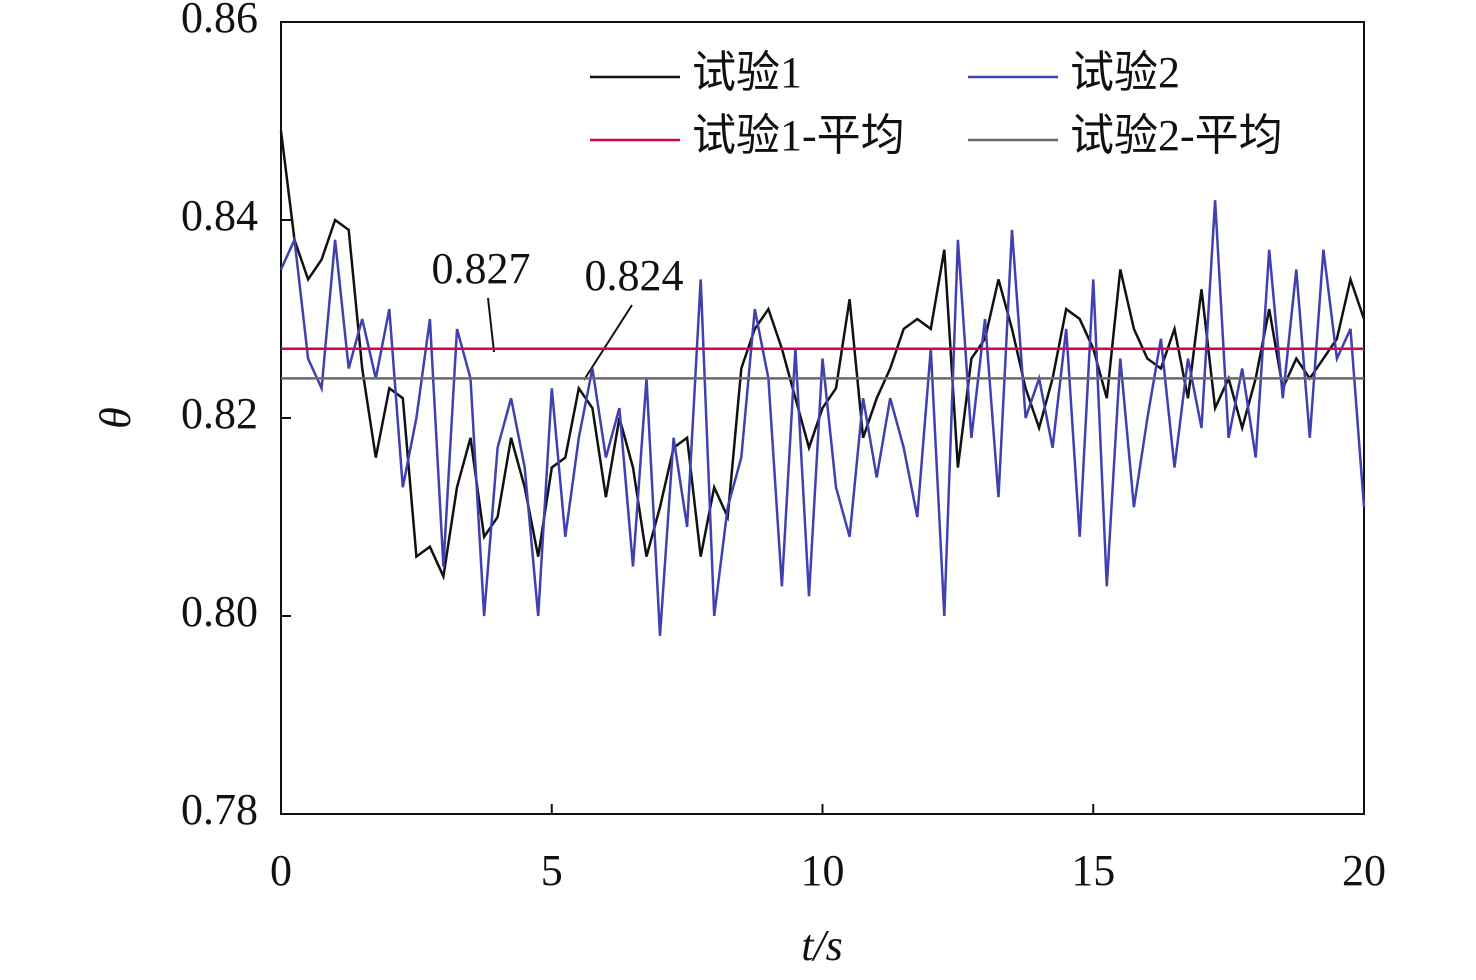  What do you see at coordinates (219, 215) in the screenshot?
I see `y-tick-label: 0.84` at bounding box center [219, 215].